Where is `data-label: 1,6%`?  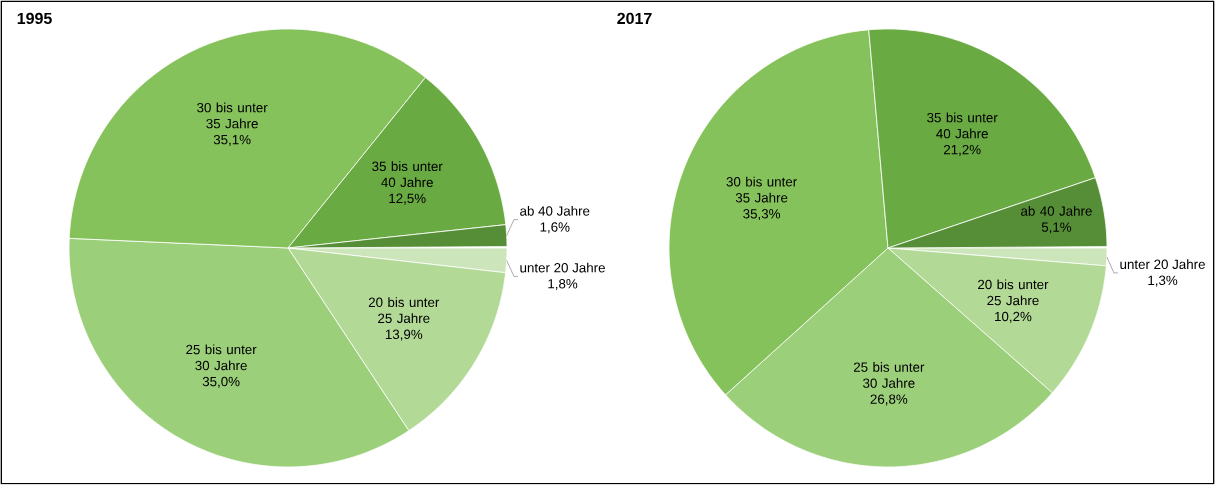
data-label: 1,6% is located at coordinates (555, 228).